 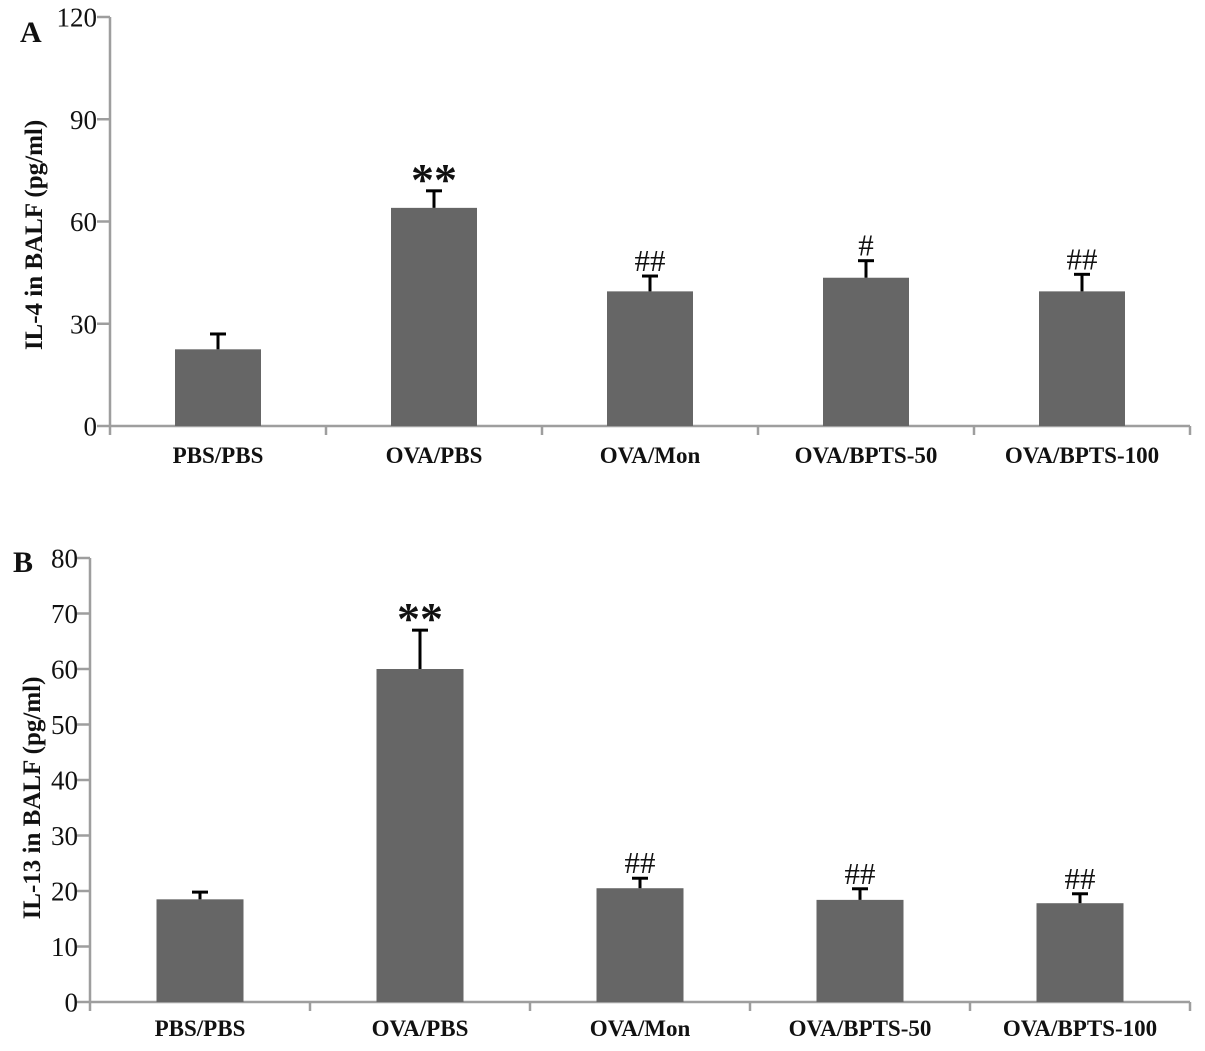 What do you see at coordinates (32, 798) in the screenshot?
I see `y-axis-title: IL-13 in BALF (pg/ml)` at bounding box center [32, 798].